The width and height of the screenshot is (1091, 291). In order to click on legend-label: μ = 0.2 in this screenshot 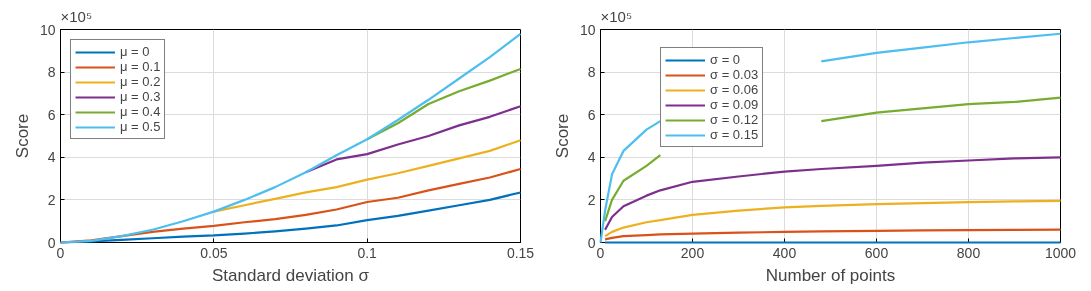, I will do `click(140, 81)`.